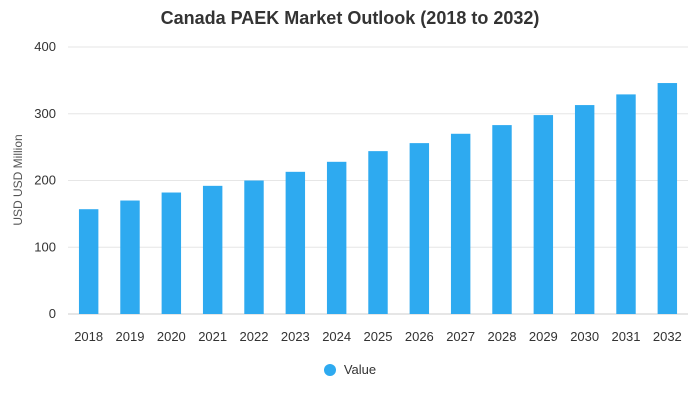 The image size is (700, 400). Describe the element at coordinates (460, 336) in the screenshot. I see `x-tick-label: 2027` at that location.